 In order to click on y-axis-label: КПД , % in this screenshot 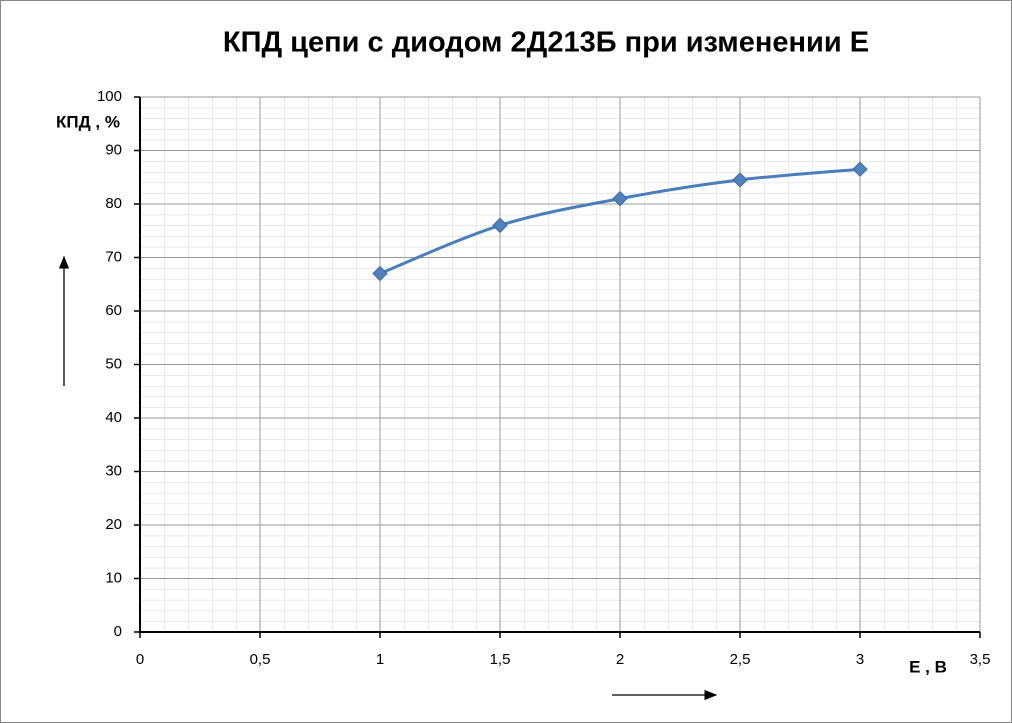, I will do `click(88, 121)`.